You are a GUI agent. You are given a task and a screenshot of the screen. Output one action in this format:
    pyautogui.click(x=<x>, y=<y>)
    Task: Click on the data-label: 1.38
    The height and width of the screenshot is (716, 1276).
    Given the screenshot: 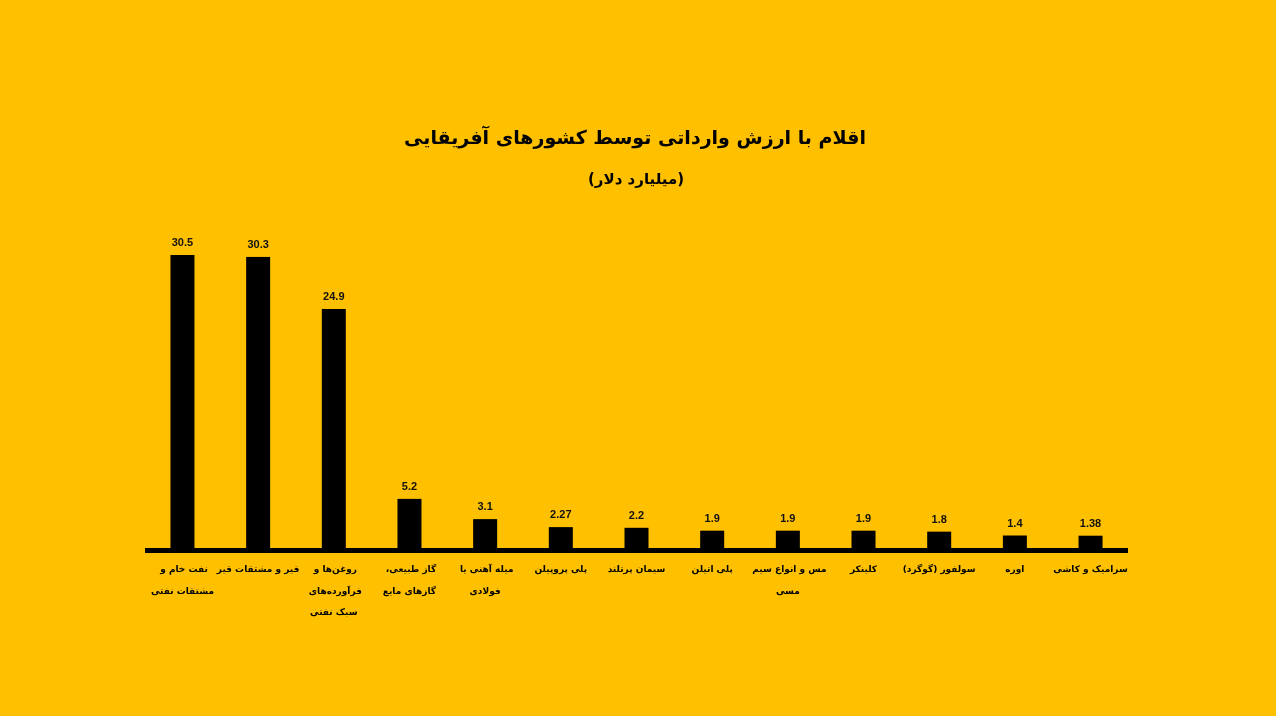 What is the action you would take?
    pyautogui.click(x=1090, y=522)
    